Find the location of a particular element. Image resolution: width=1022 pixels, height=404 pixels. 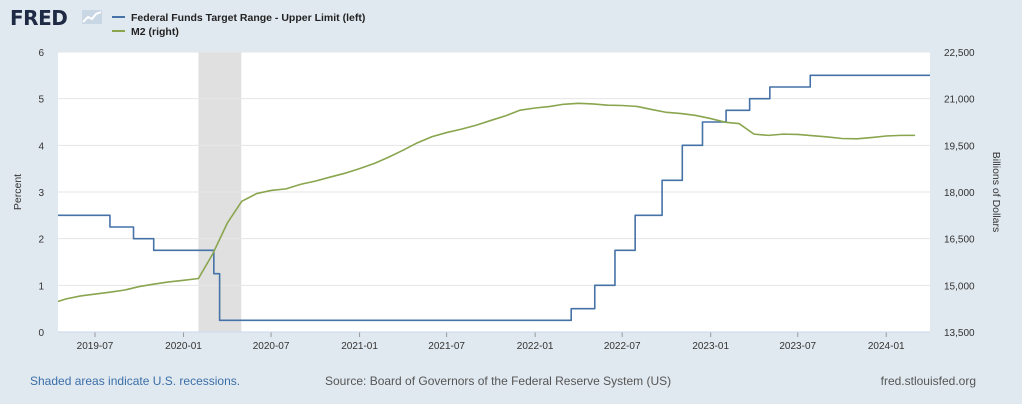

xtick-label-1: 2020-01 is located at coordinates (183, 346).